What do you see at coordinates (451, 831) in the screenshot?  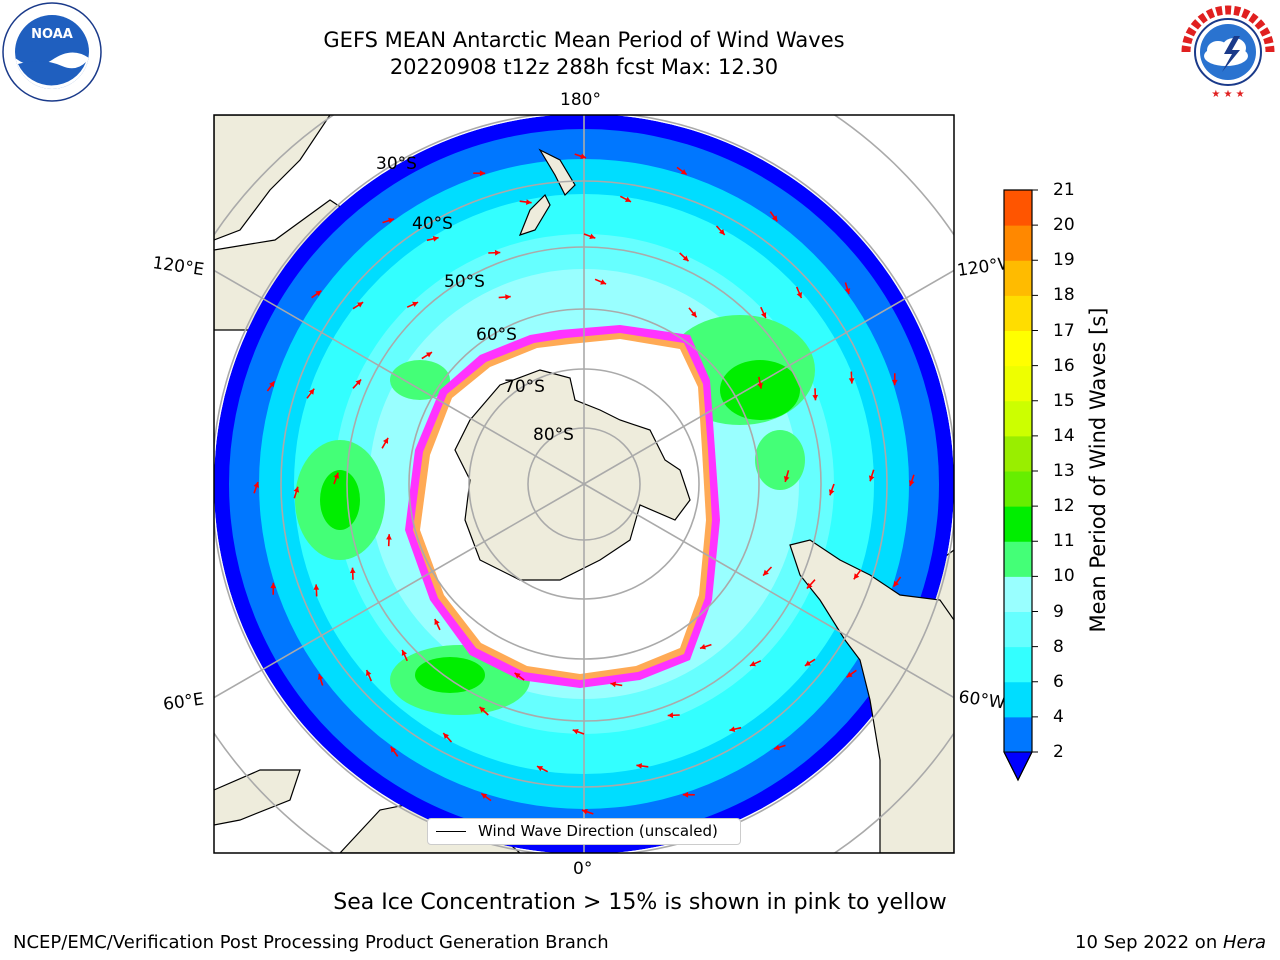 I see `legend-line-sample` at bounding box center [451, 831].